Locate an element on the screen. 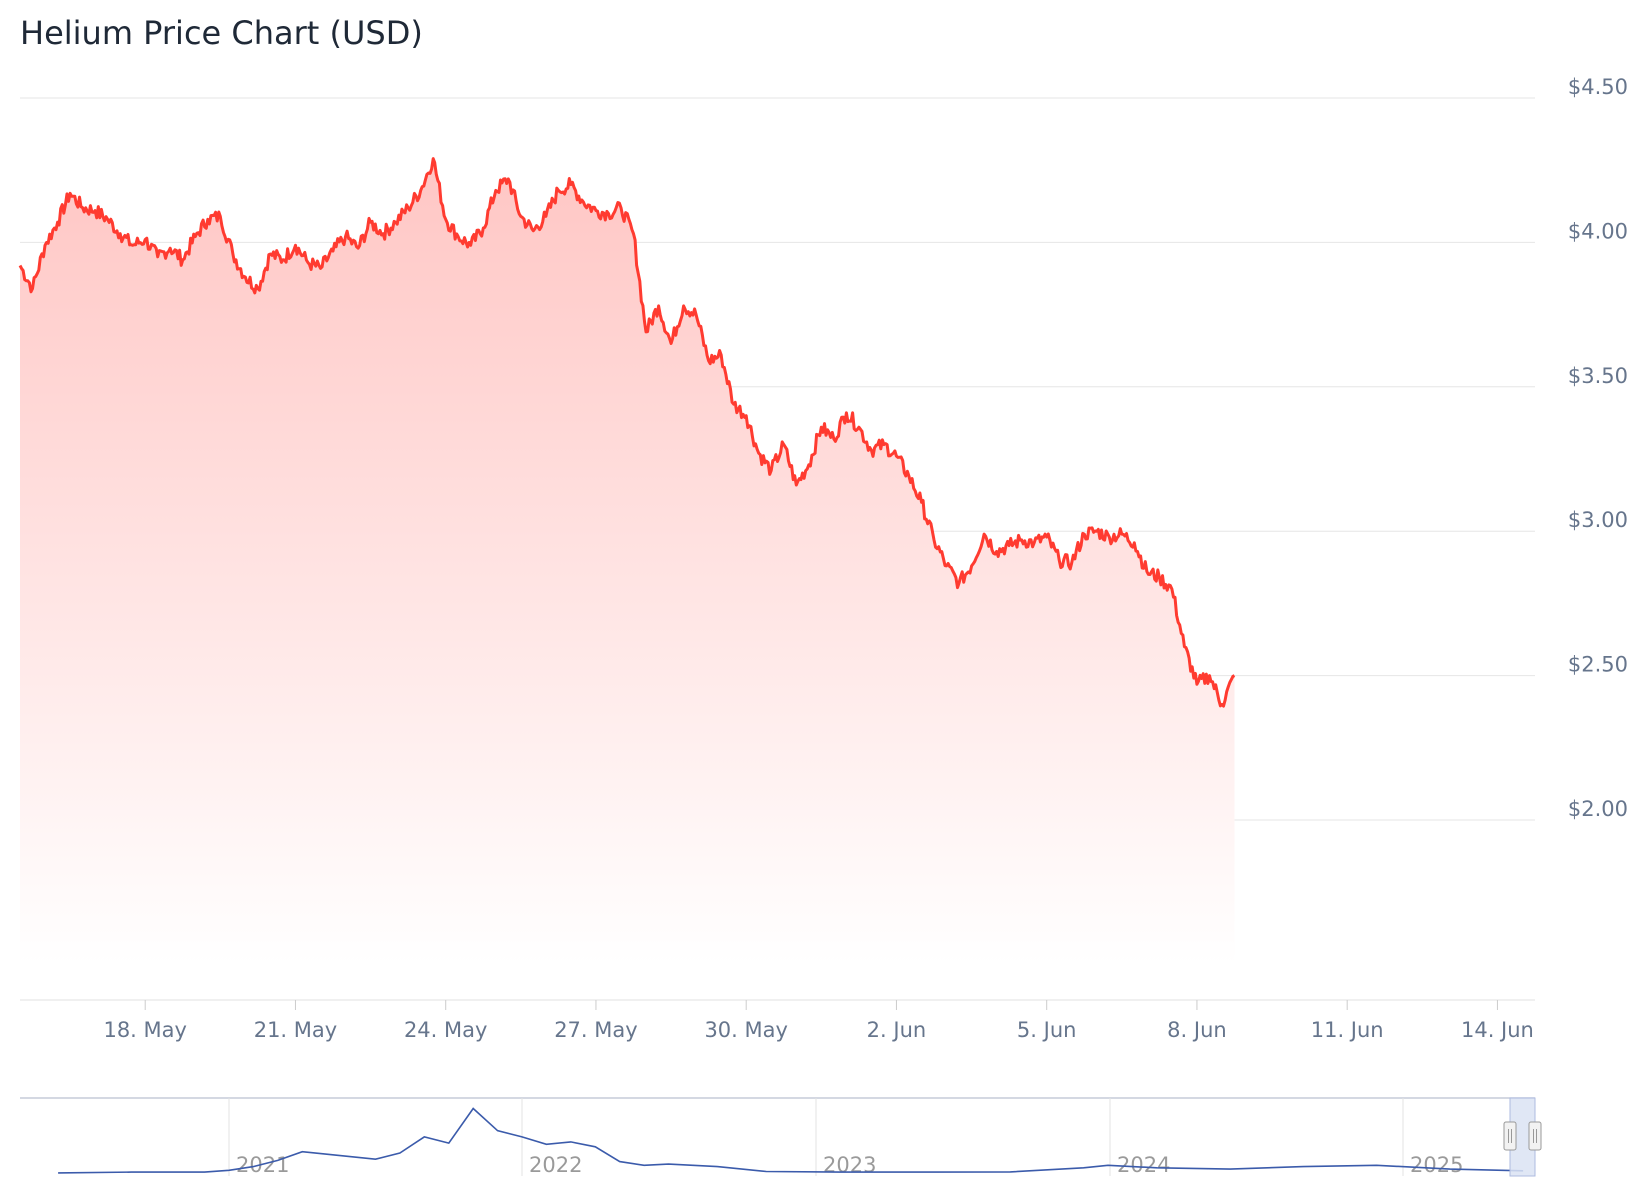 The height and width of the screenshot is (1200, 1644). navigator-year-label: 2023 is located at coordinates (849, 1165).